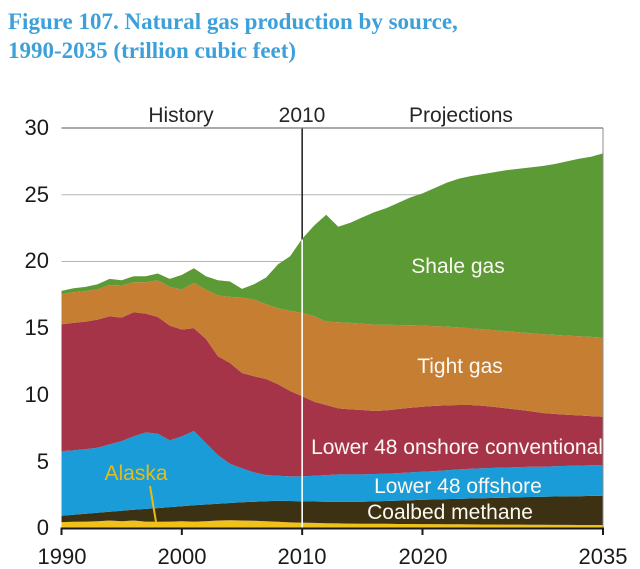  I want to click on alaska-label: Alaska, so click(136, 473).